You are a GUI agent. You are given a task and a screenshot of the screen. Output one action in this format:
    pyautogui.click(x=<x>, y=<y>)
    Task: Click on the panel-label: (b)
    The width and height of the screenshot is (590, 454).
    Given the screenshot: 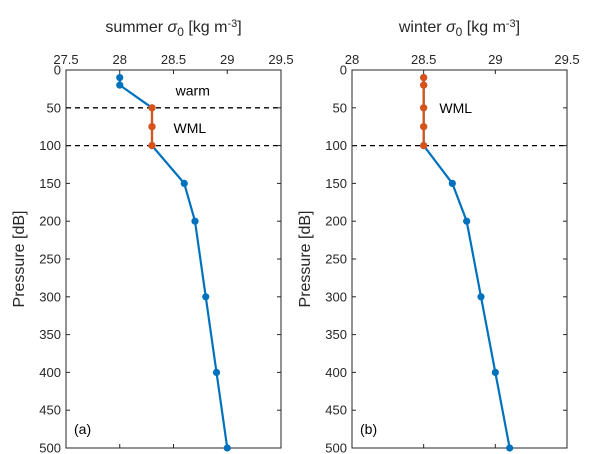 What is the action you would take?
    pyautogui.click(x=368, y=429)
    